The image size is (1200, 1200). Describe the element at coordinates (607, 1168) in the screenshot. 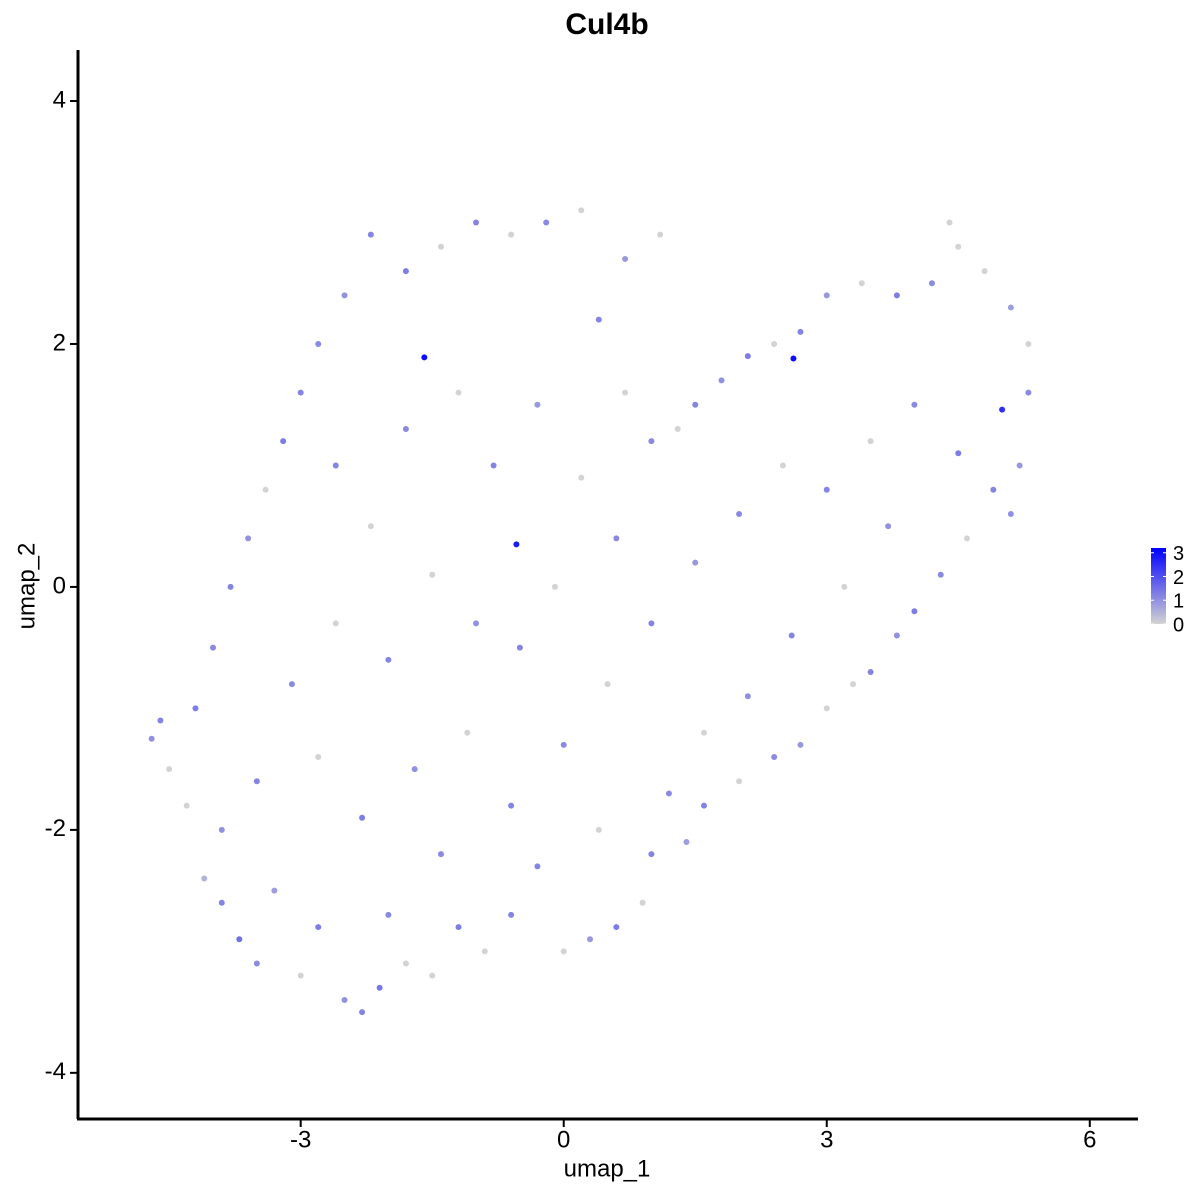

I see `x-axis-label: umap_1` at that location.